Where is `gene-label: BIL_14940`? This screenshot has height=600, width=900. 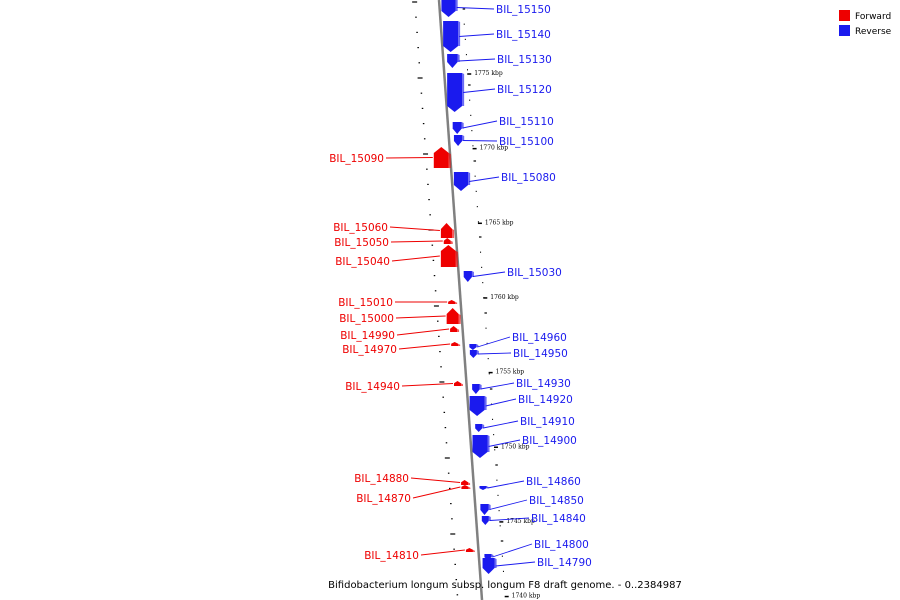
gene-label: BIL_14940 is located at coordinates (372, 387).